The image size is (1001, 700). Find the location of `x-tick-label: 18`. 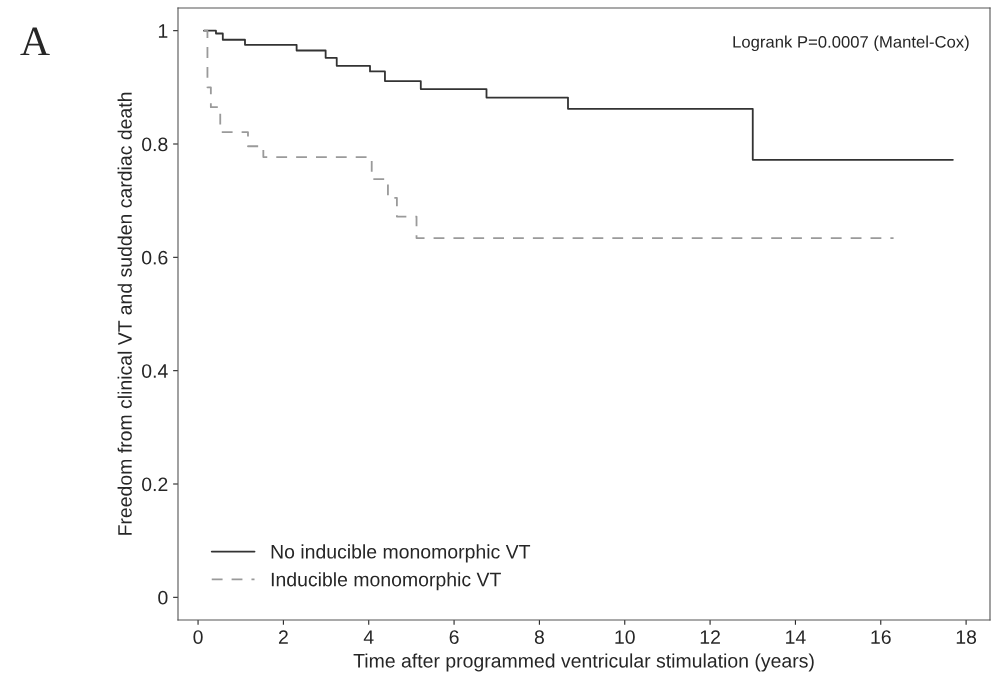

x-tick-label: 18 is located at coordinates (966, 637).